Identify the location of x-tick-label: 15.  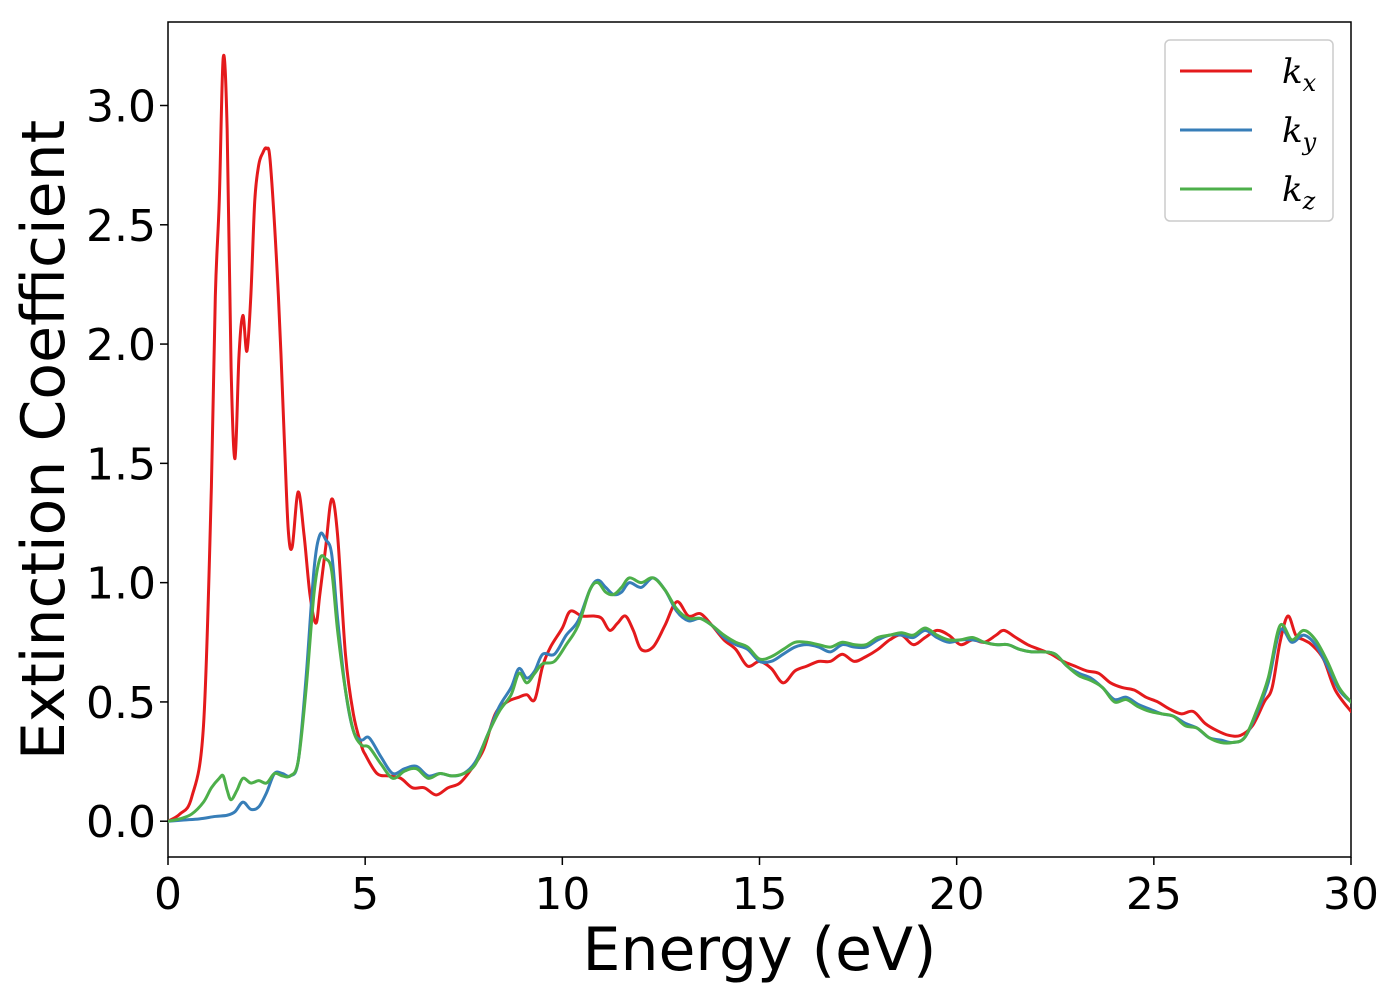
(760, 894).